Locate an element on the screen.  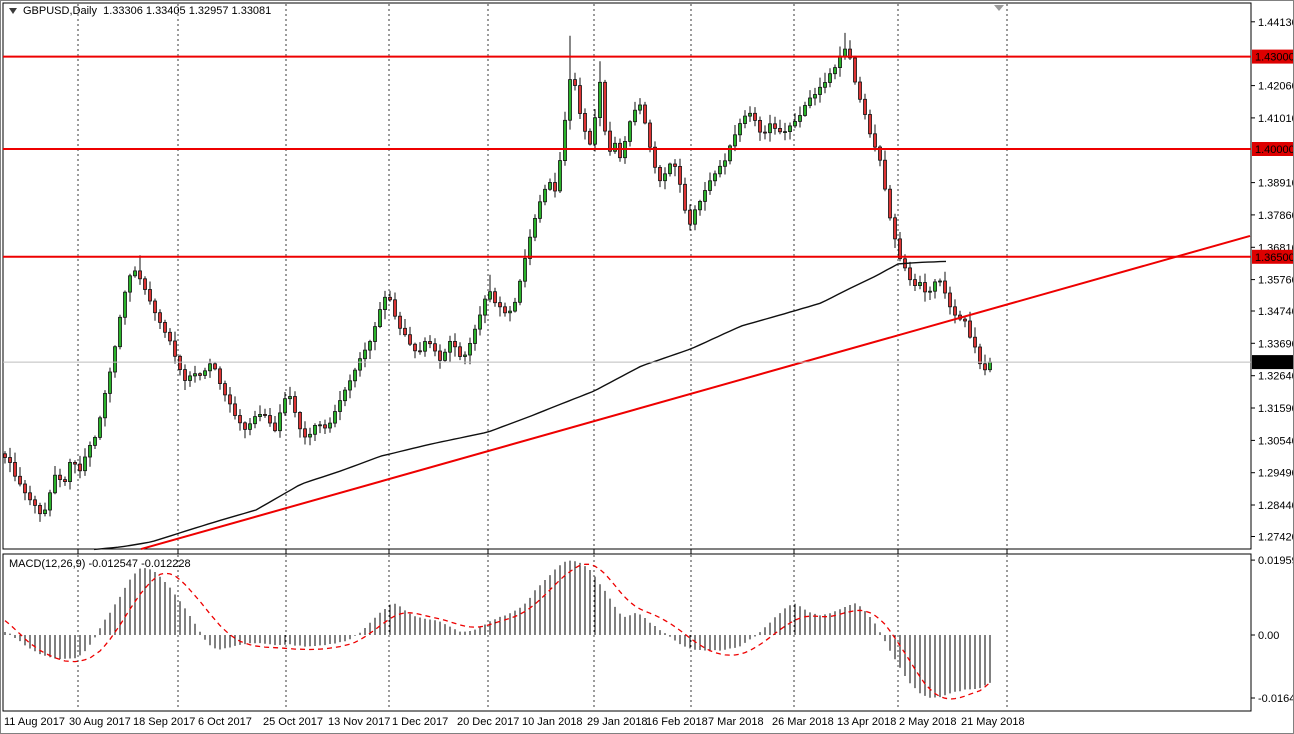
axis-price-badge-label: 1.33081 is located at coordinates (1274, 363).